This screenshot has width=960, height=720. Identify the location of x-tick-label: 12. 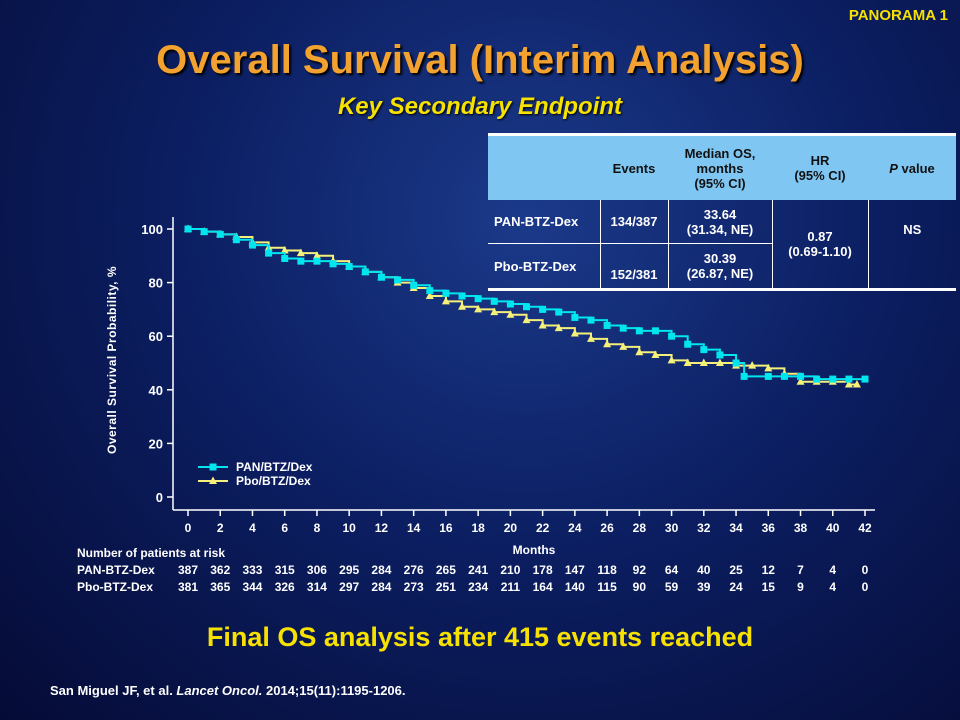
(382, 528).